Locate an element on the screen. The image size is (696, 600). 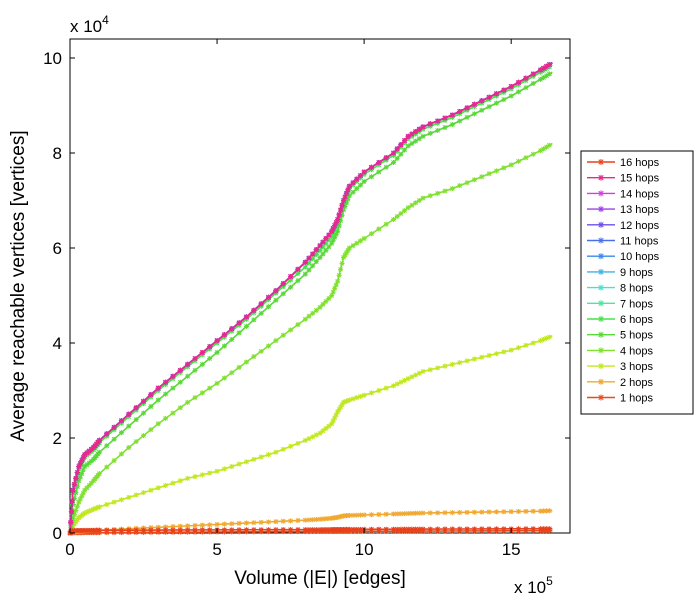
x-tick-label: 5 is located at coordinates (216, 549).